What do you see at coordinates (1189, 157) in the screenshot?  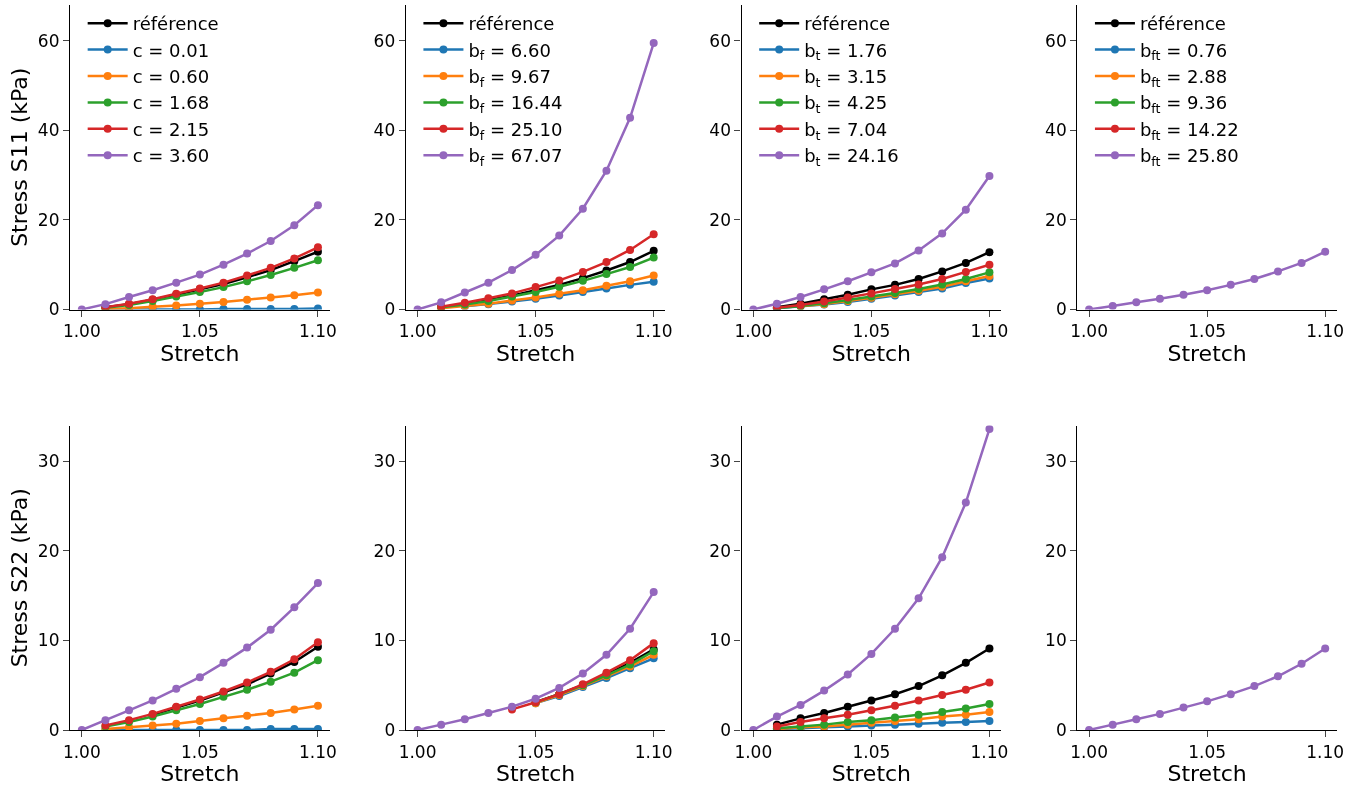 I see `legend-label: b$_{ft}$ = 25.80` at bounding box center [1189, 157].